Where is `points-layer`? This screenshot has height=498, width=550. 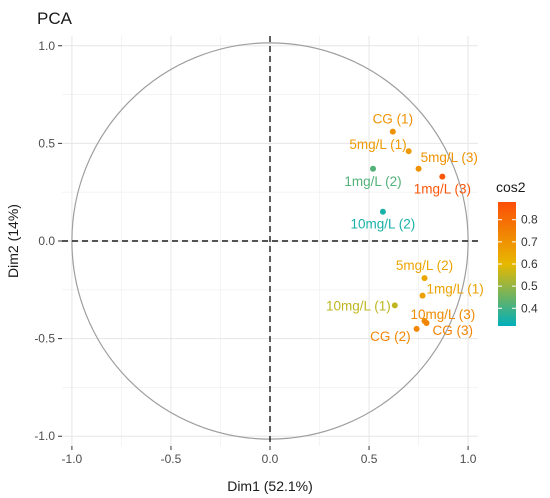 points-layer is located at coordinates (408, 230).